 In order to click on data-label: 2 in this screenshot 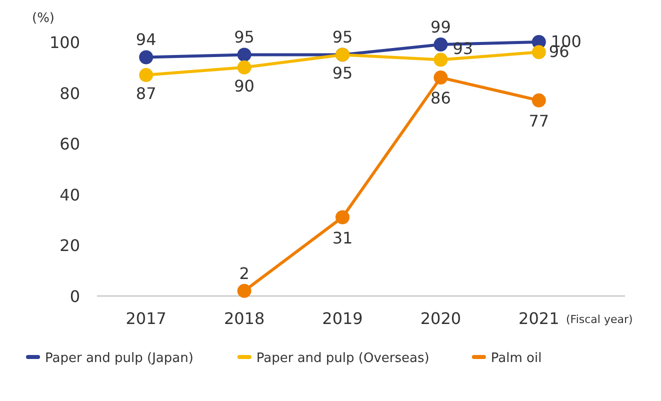, I will do `click(244, 273)`.